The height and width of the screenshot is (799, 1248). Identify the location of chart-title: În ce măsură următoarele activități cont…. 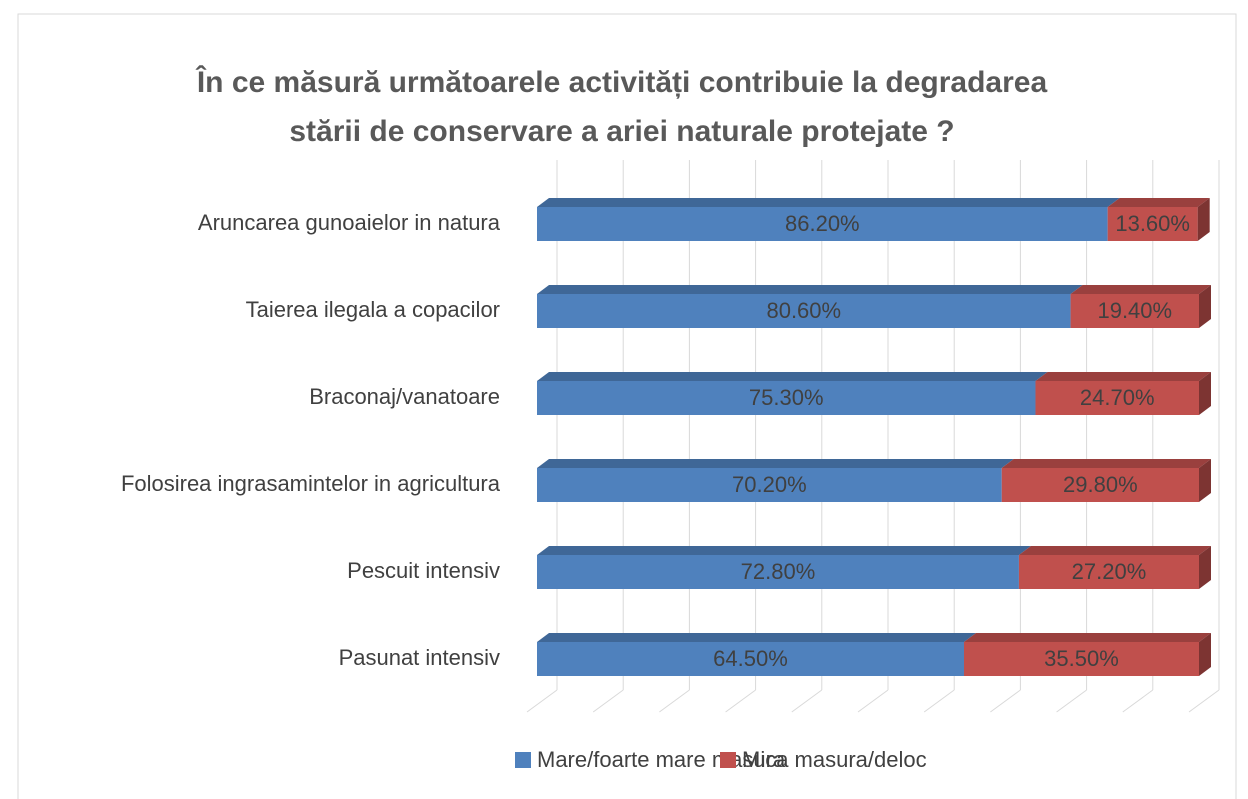
(621, 82).